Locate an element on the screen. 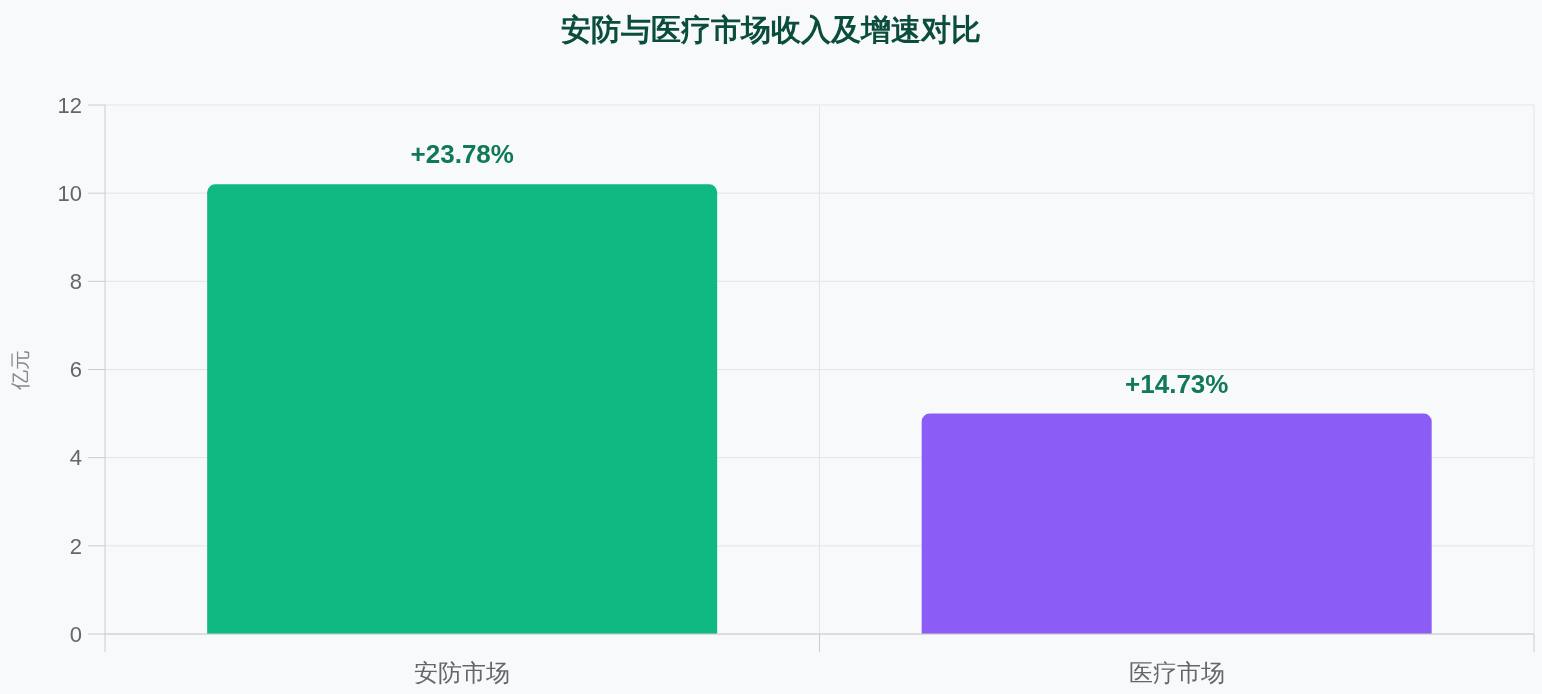 The width and height of the screenshot is (1542, 694). y-tick-label: 4 is located at coordinates (75, 458).